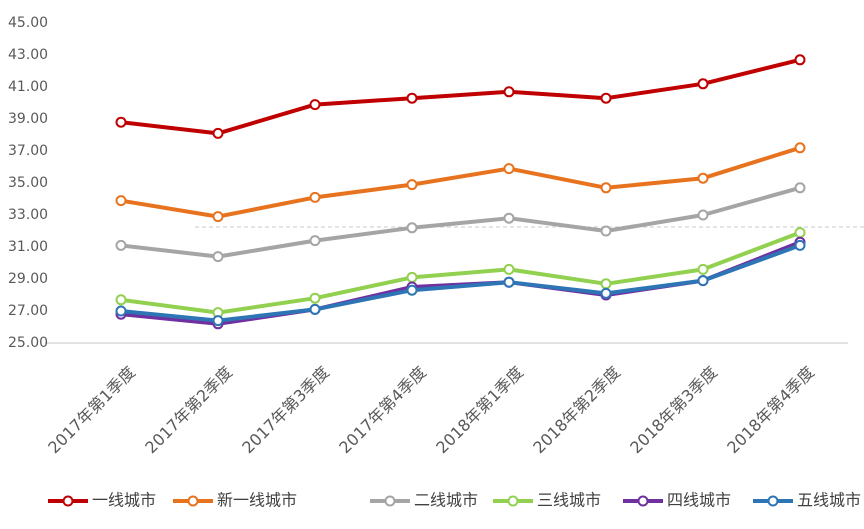 The image size is (864, 529). What do you see at coordinates (576, 410) in the screenshot?
I see `x-tick-label: 2018年第2季度` at bounding box center [576, 410].